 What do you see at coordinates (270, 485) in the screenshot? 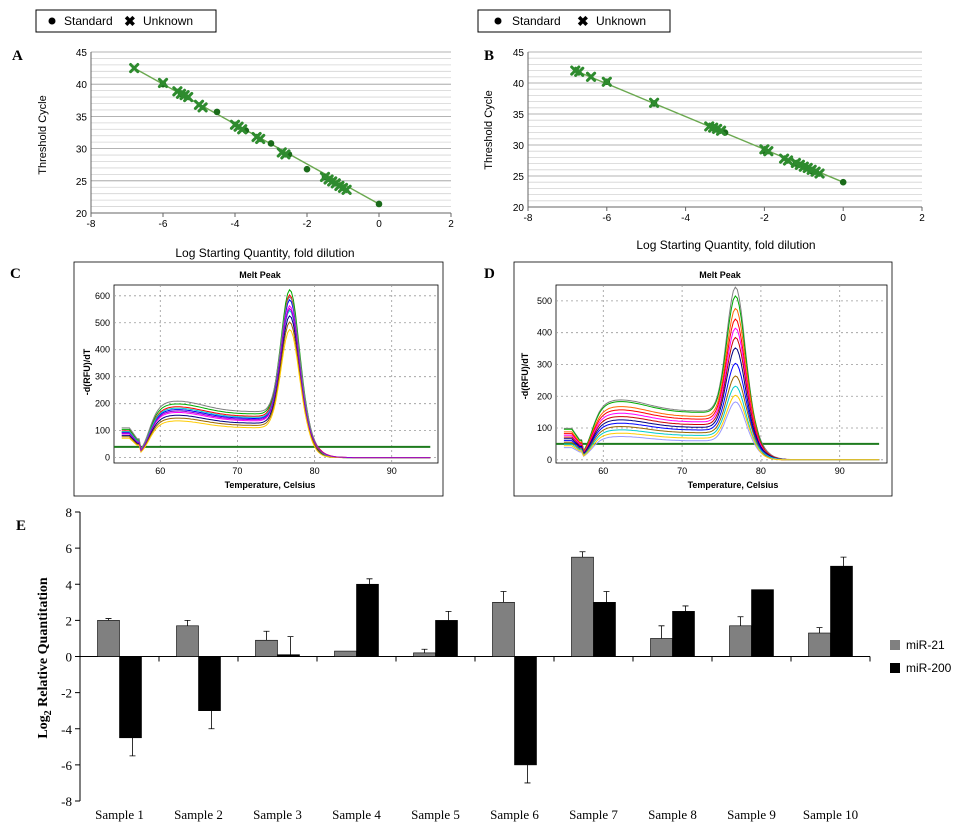
I see `x-axis-label-c: Temperature, Celsius` at bounding box center [270, 485].